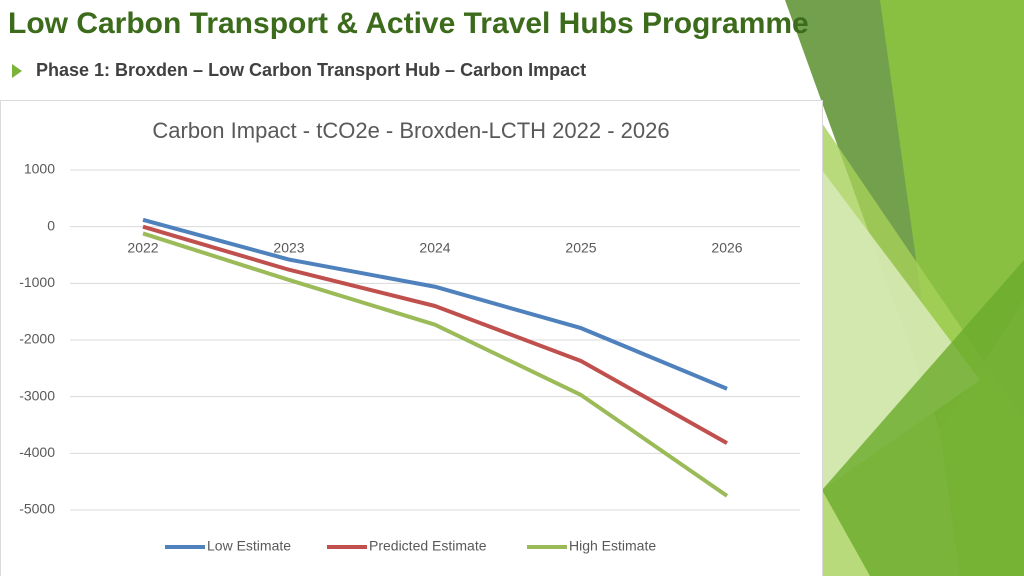 This screenshot has width=1024, height=576. Describe the element at coordinates (434, 247) in the screenshot. I see `x-tick-label: 2024` at that location.